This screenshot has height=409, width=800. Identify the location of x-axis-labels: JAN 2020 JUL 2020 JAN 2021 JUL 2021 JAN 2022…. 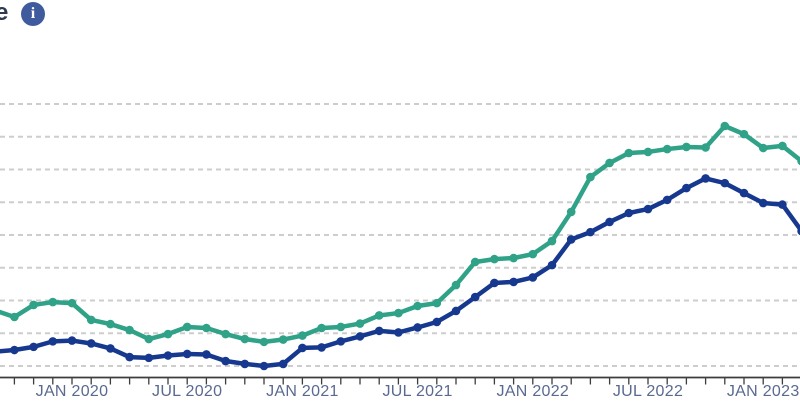
(418, 391).